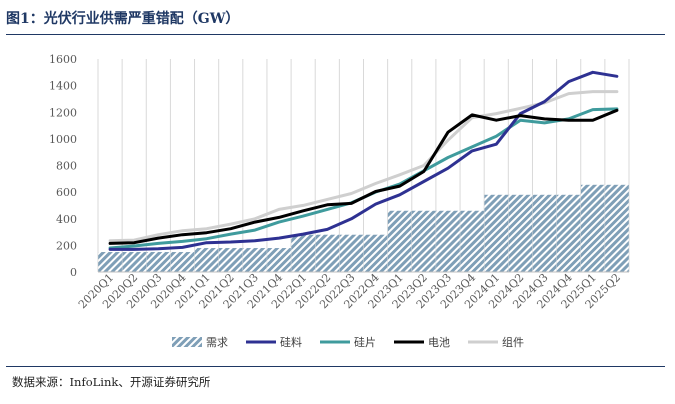 This screenshot has width=675, height=404. I want to click on legend-swatch, so click(187, 342).